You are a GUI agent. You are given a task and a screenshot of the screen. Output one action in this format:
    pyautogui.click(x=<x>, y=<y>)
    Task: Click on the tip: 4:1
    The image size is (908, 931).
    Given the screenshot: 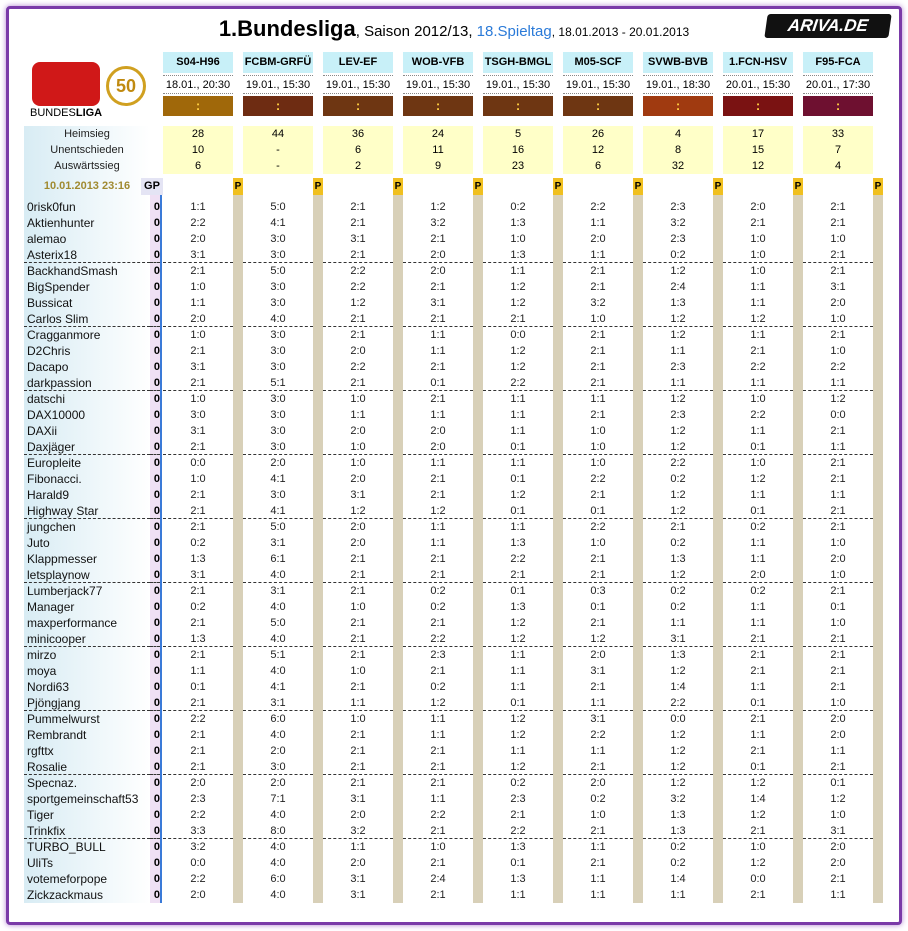 What is the action you would take?
    pyautogui.click(x=278, y=223)
    